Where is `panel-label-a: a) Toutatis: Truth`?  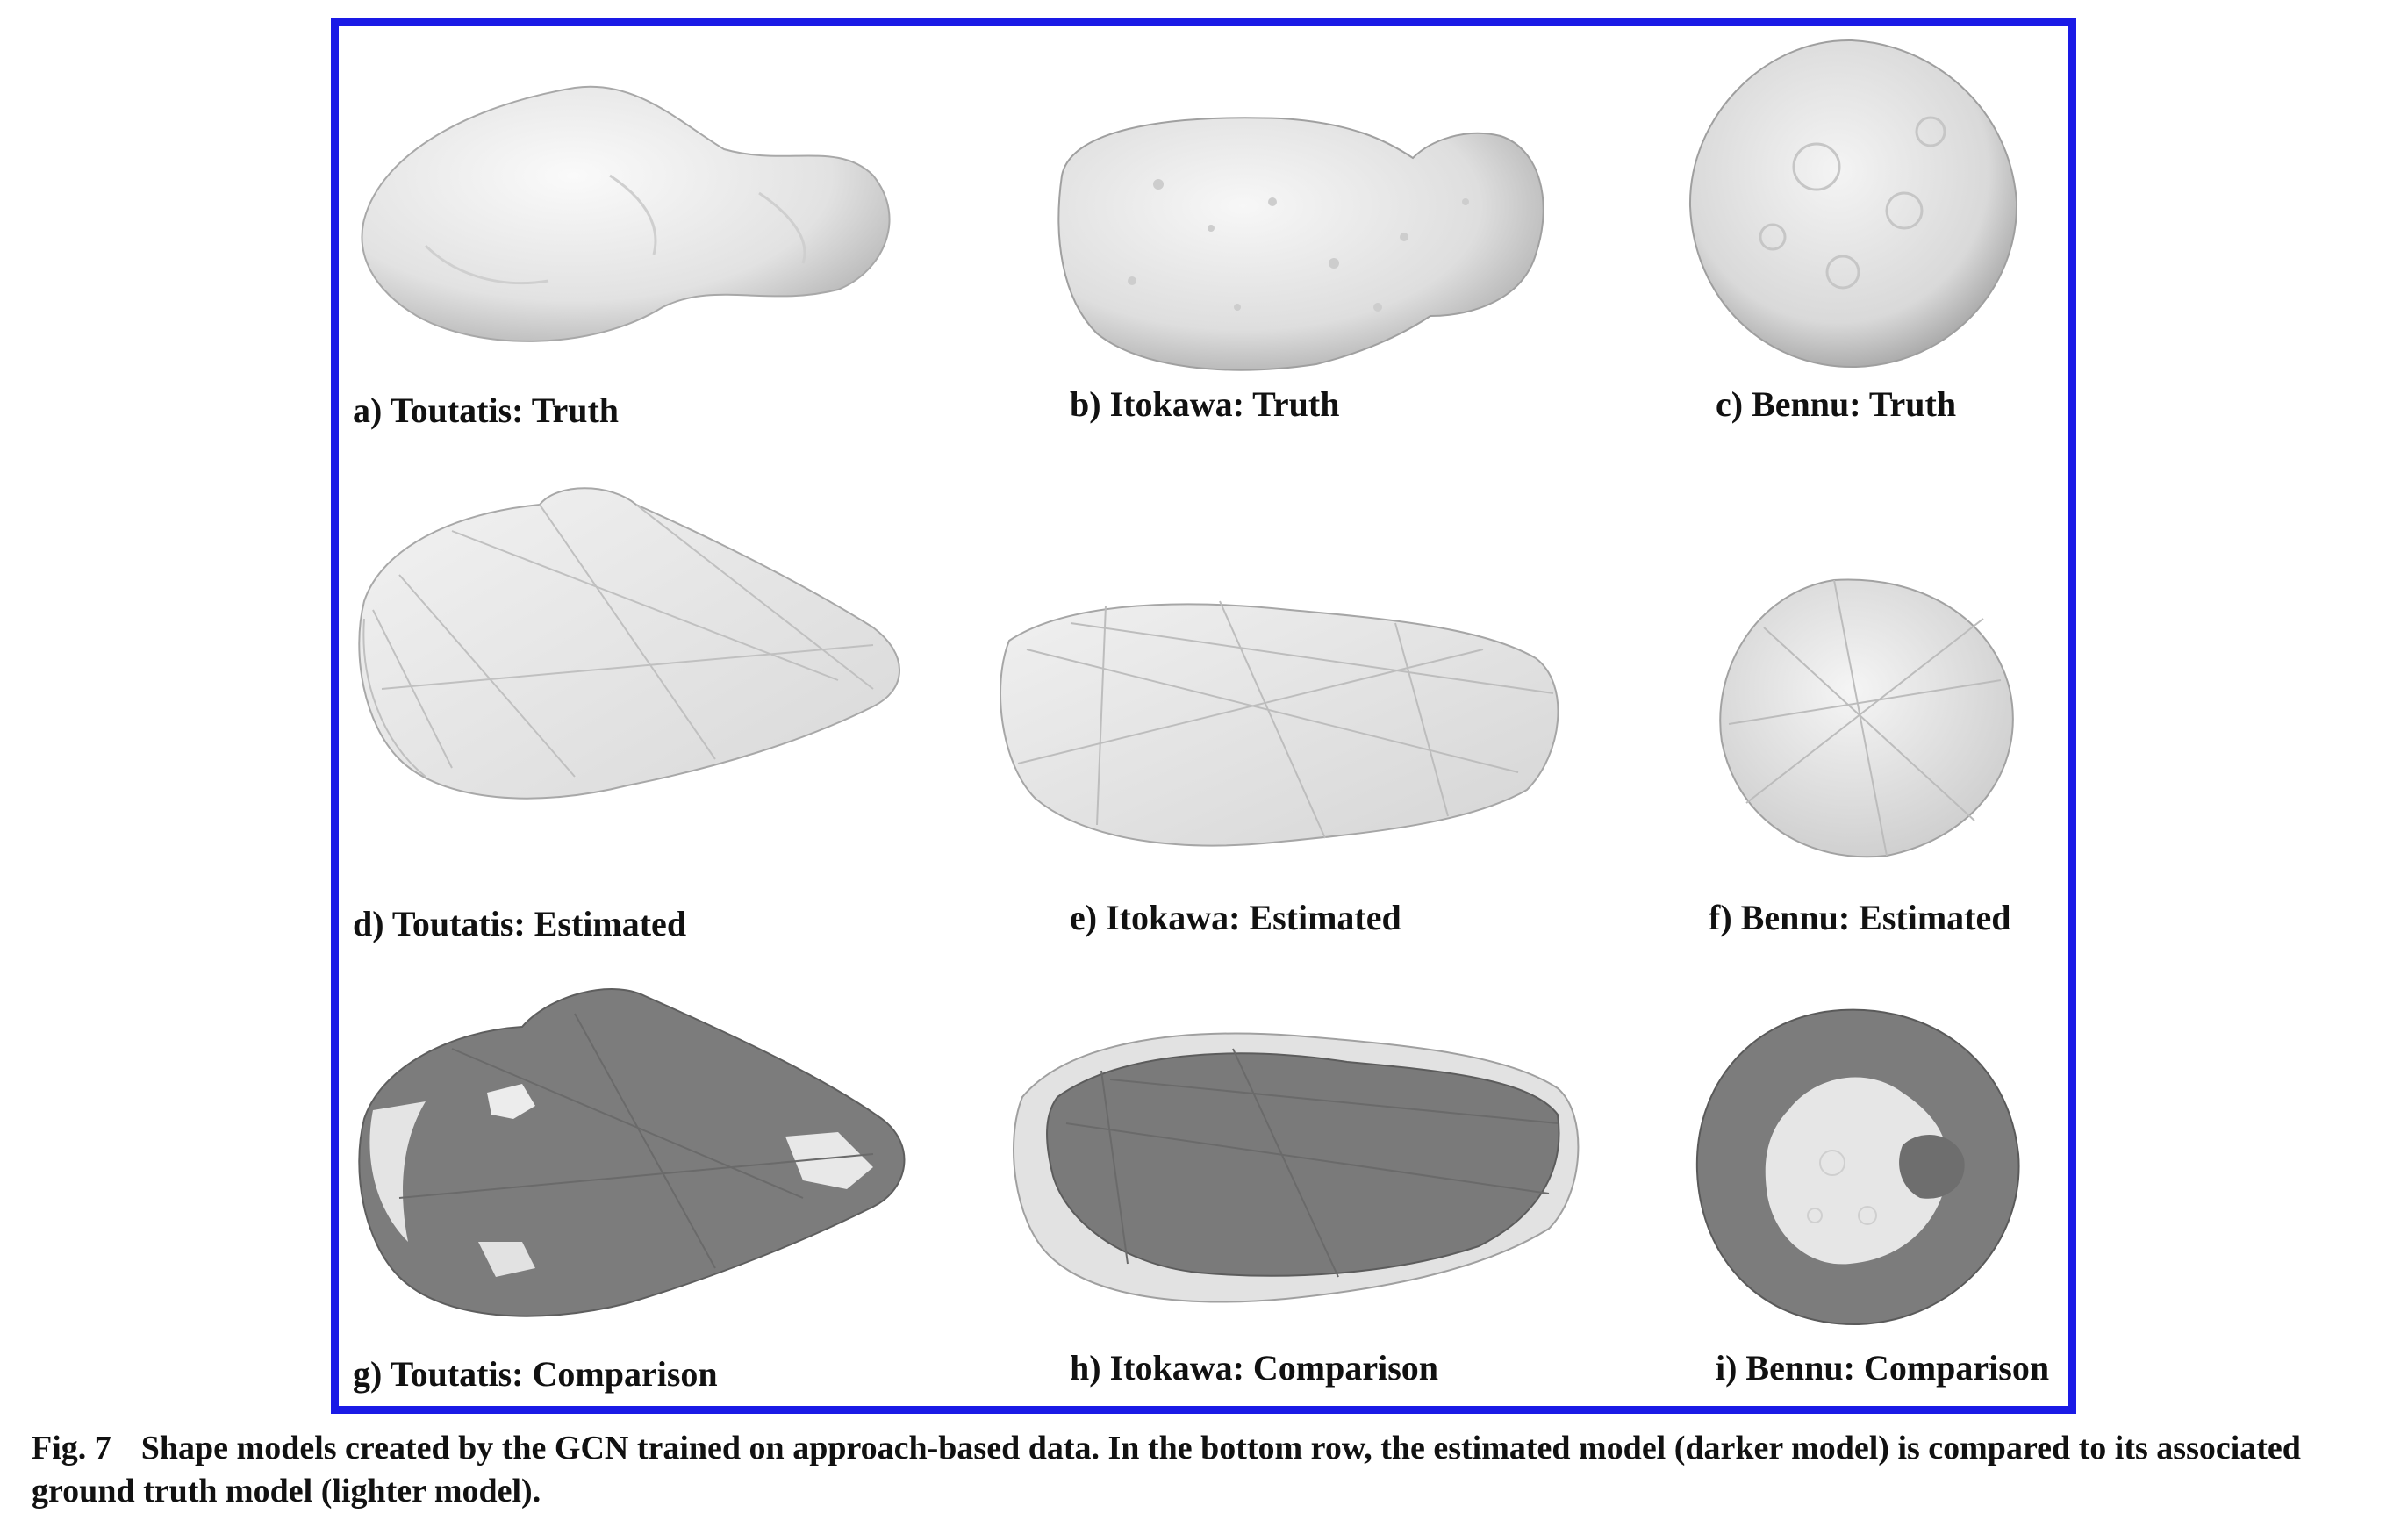
panel-label-a: a) Toutatis: Truth is located at coordinates (486, 410).